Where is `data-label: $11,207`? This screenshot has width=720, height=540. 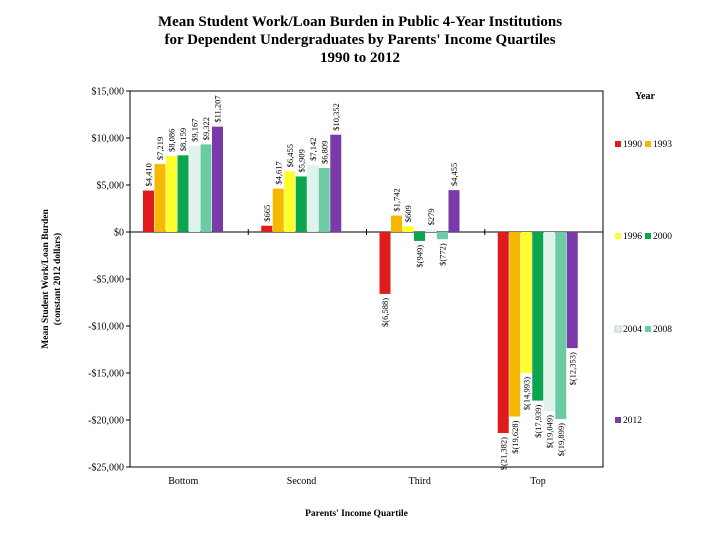 data-label: $11,207 is located at coordinates (218, 108).